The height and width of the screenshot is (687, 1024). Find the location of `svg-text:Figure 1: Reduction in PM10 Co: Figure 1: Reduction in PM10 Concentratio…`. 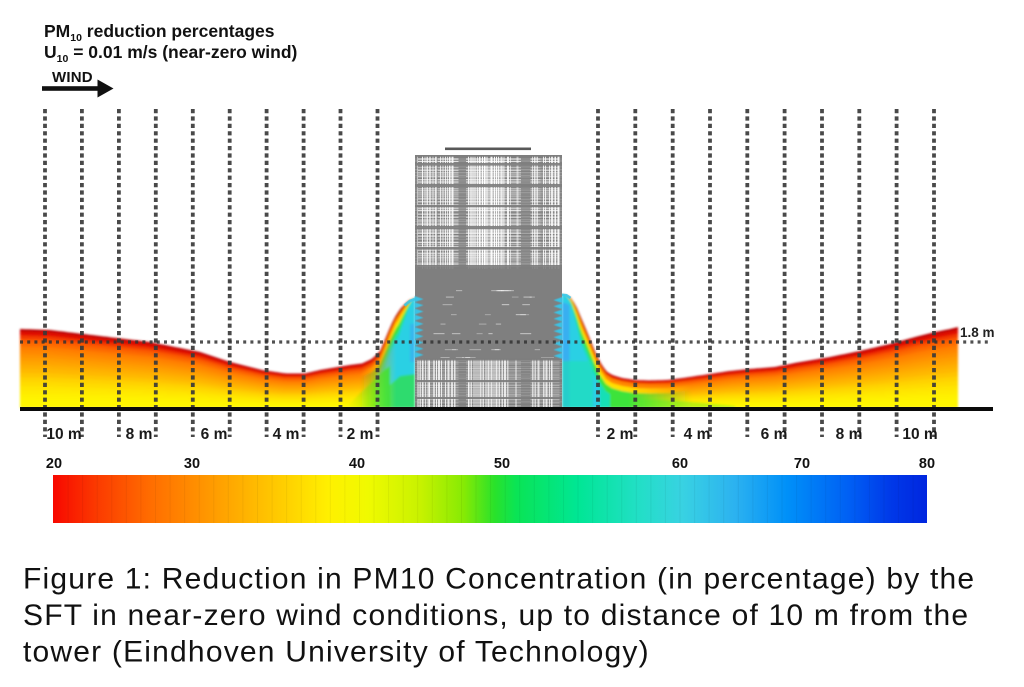

svg-text:Figure 1: Reduction in PM10 Co: Figure 1: Reduction in PM10 Concentratio… is located at coordinates (499, 579).